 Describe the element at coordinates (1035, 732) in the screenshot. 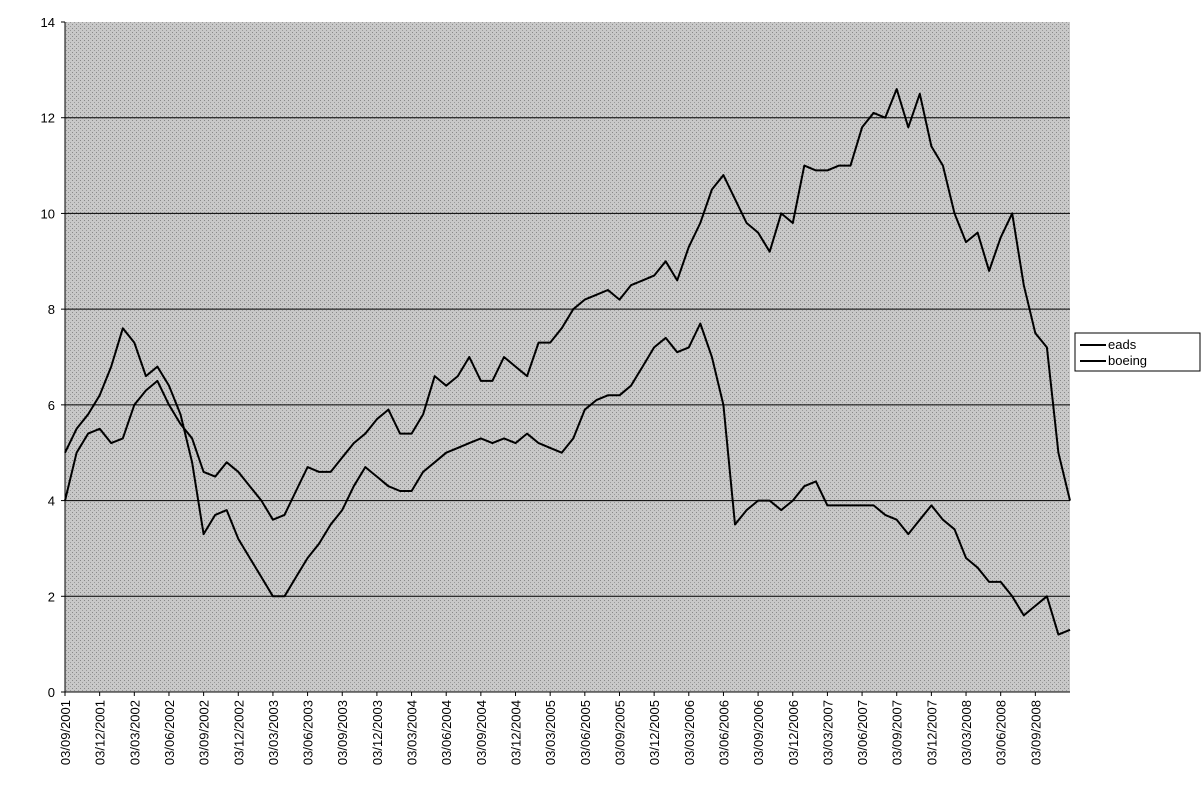

I see `x-tick-label: 03/09/2008` at that location.